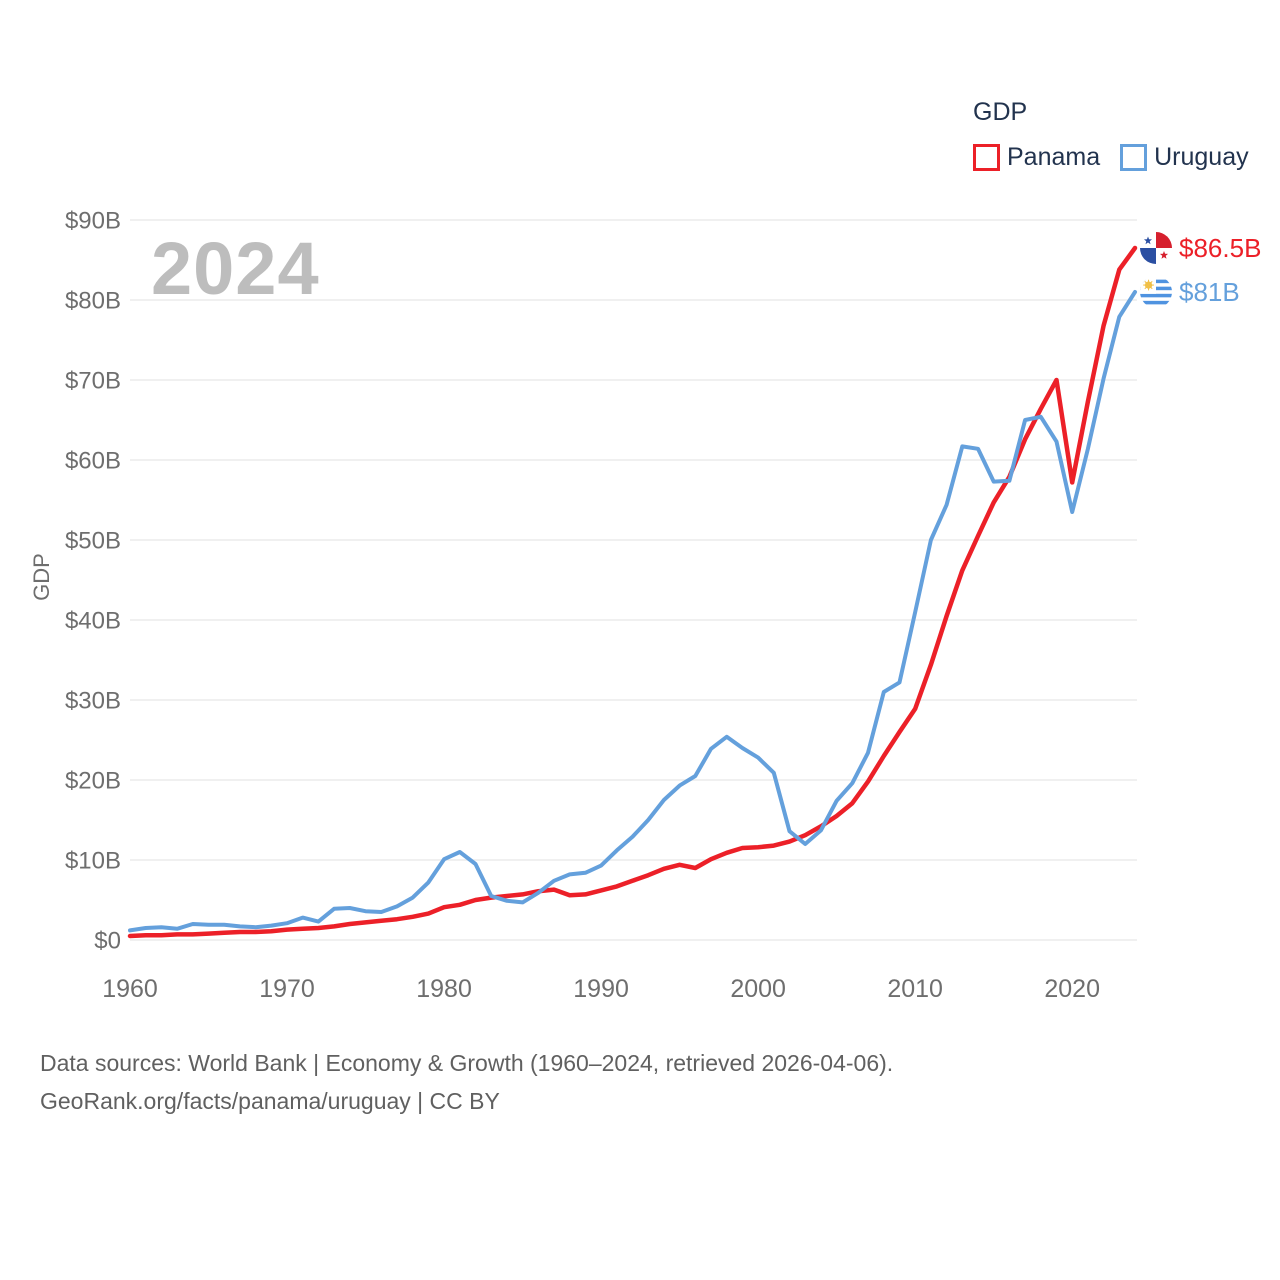 The width and height of the screenshot is (1280, 1280). Describe the element at coordinates (107, 941) in the screenshot. I see `y-tick-label: $0` at that location.